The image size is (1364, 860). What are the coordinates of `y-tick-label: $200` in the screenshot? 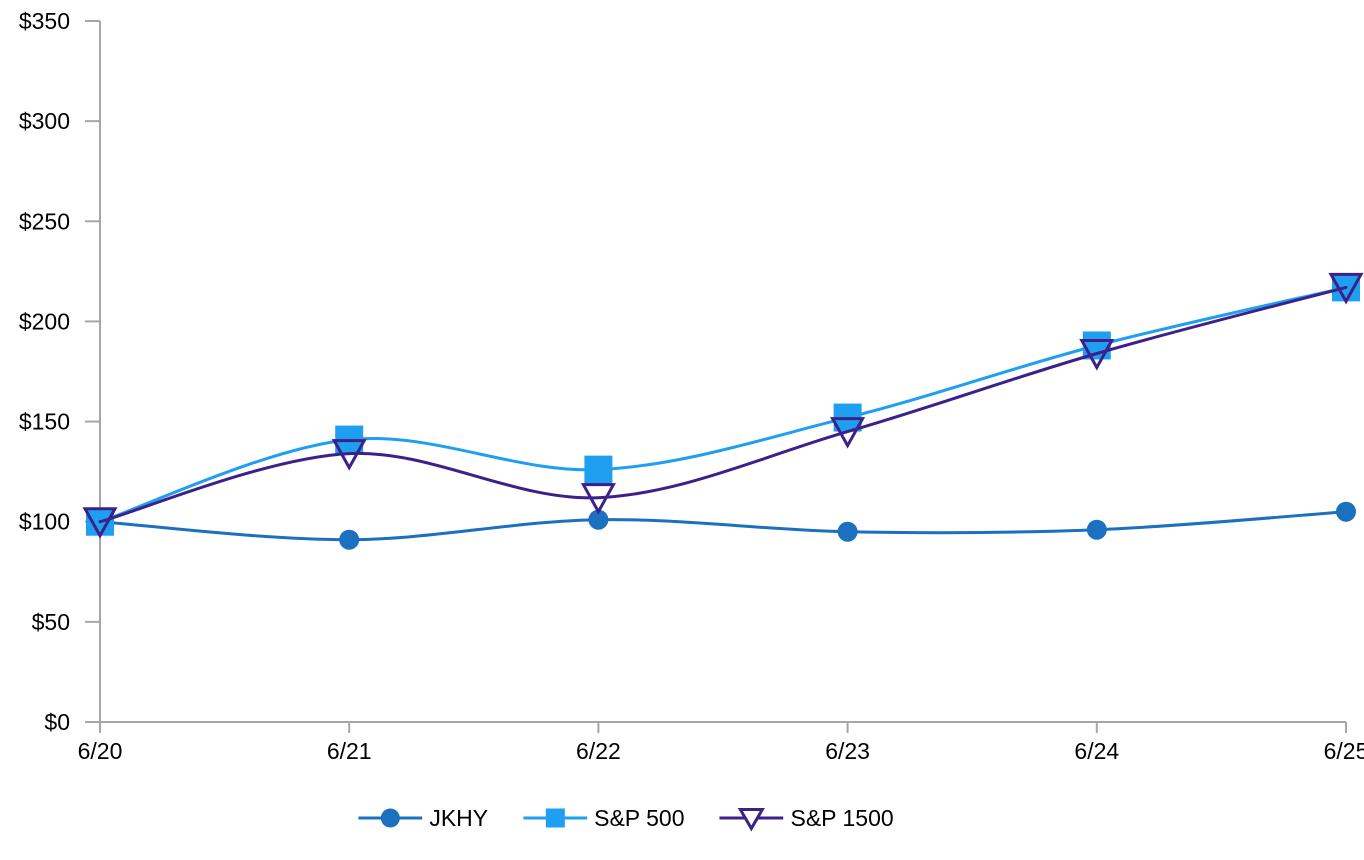 It's located at (44, 321).